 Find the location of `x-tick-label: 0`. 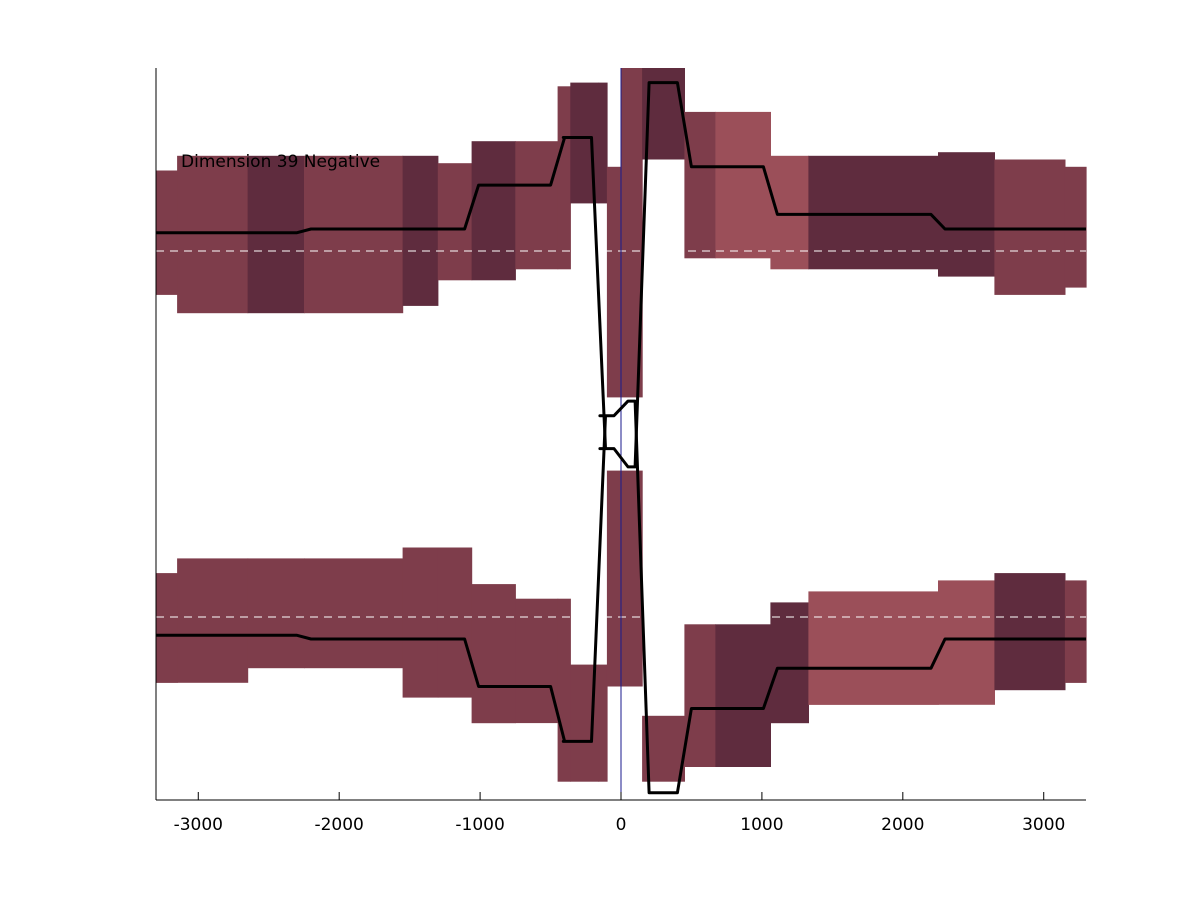

x-tick-label: 0 is located at coordinates (621, 825).